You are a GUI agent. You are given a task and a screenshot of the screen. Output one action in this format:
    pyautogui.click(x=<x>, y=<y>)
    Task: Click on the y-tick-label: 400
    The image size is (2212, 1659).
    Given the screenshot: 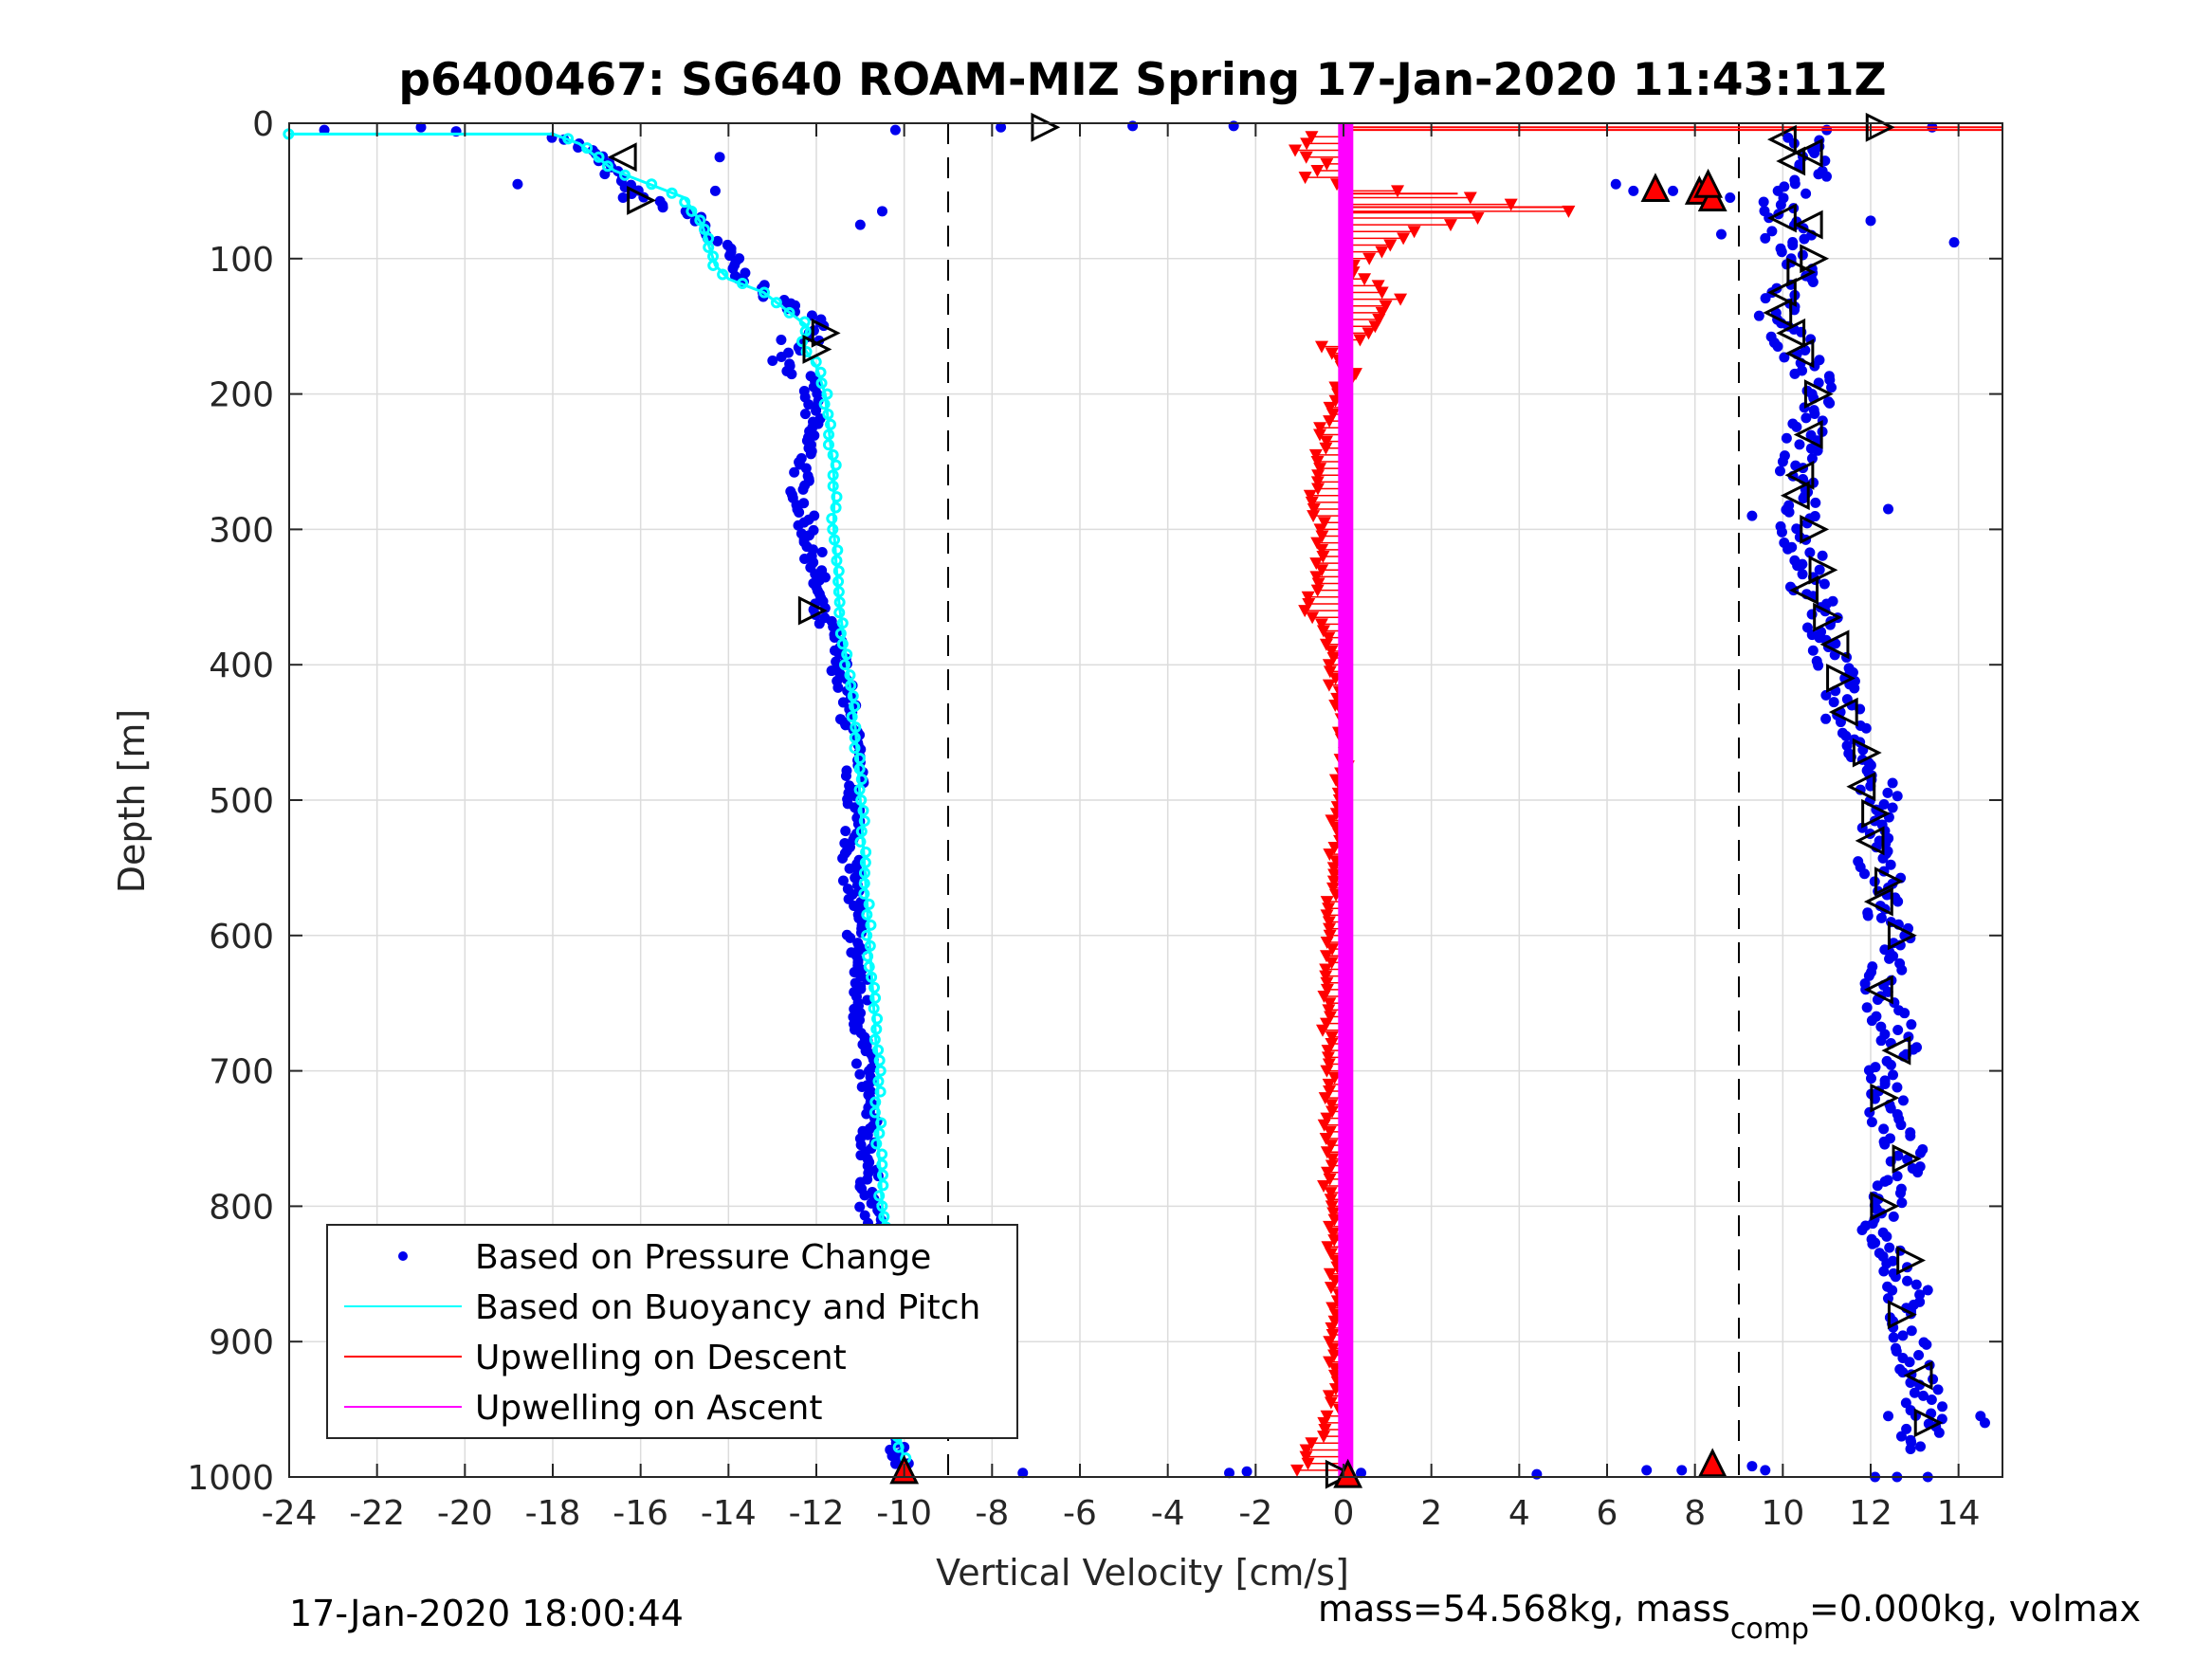 What is the action you would take?
    pyautogui.click(x=241, y=666)
    